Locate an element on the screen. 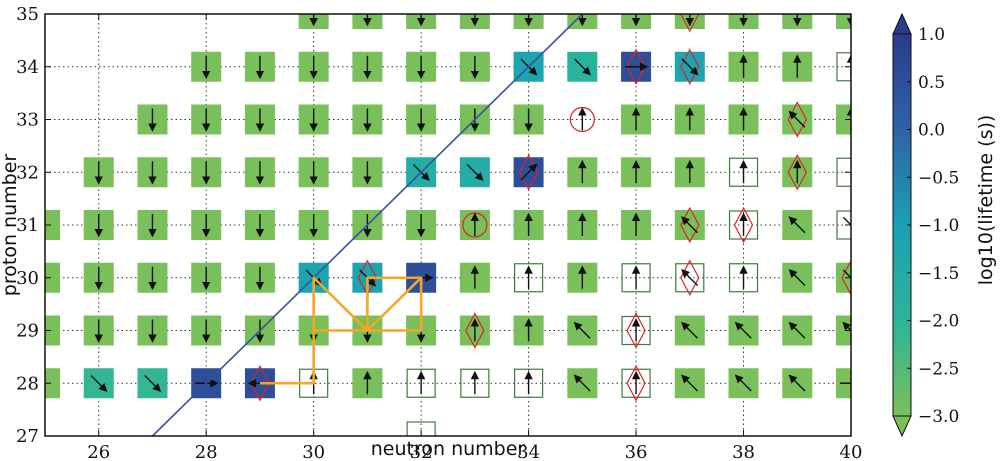 The height and width of the screenshot is (461, 1005). y-tick-label: 35 is located at coordinates (27, 14).